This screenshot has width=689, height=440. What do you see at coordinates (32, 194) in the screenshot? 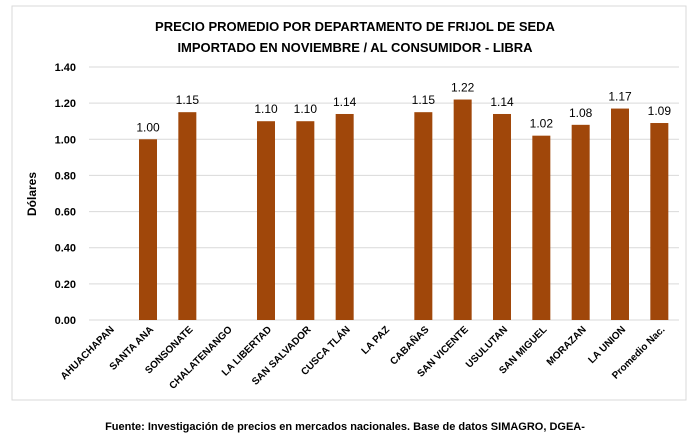
I see `y-axis-label: Dólares` at bounding box center [32, 194].